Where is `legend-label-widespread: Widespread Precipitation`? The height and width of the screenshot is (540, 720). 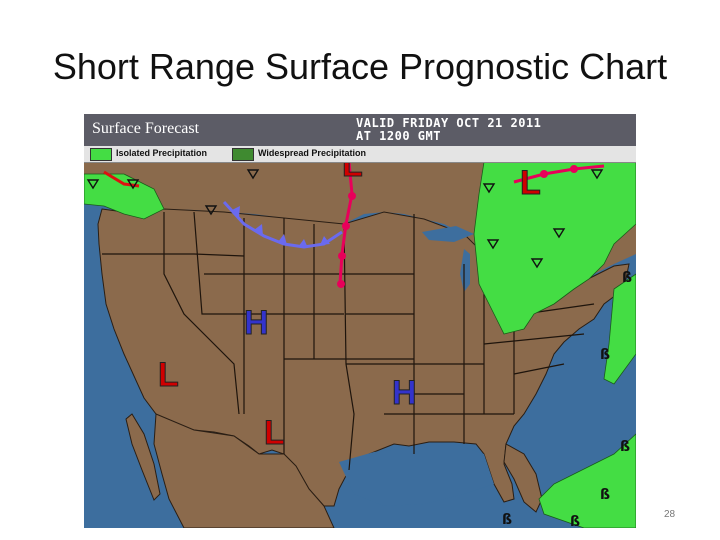 legend-label-widespread: Widespread Precipitation is located at coordinates (312, 153).